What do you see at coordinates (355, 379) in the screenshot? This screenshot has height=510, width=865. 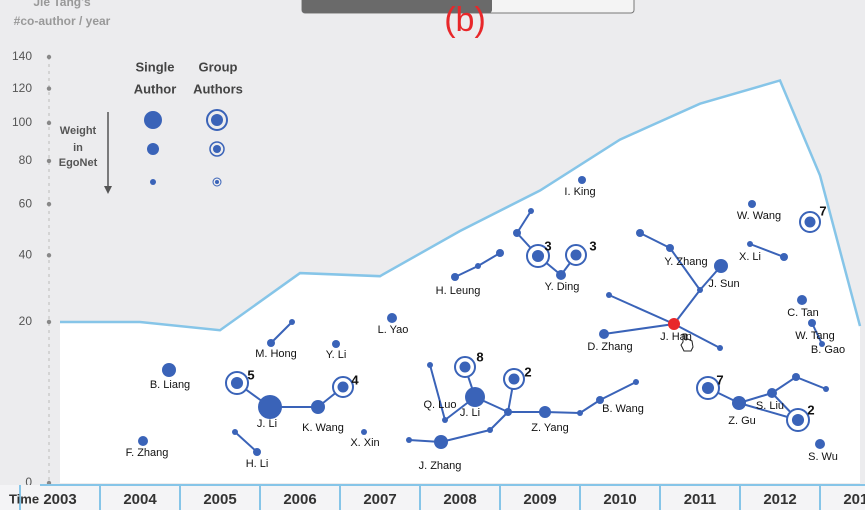 I see `group-size: 4` at bounding box center [355, 379].